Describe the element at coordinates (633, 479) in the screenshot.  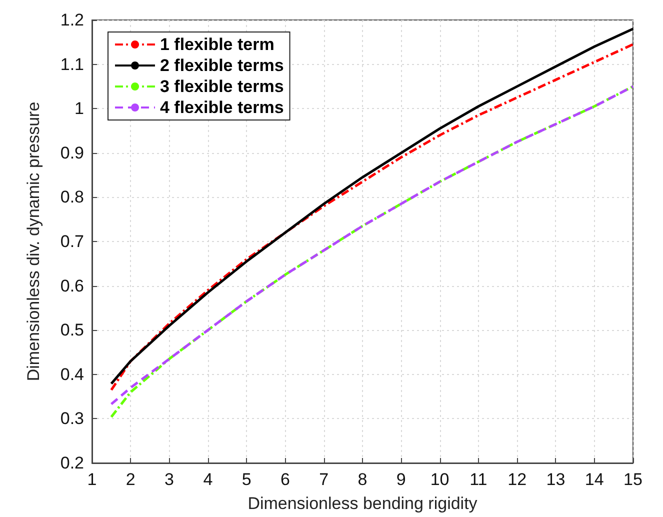
I see `x-tick-label: 15` at that location.